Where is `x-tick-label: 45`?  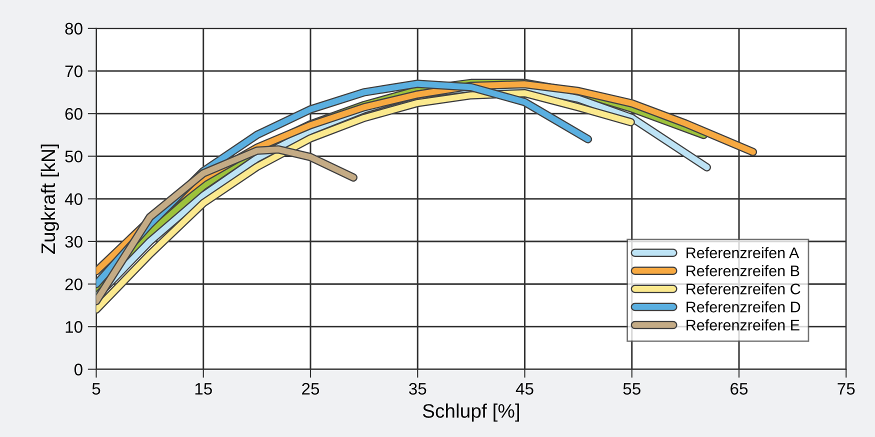 x-tick-label: 45 is located at coordinates (525, 389).